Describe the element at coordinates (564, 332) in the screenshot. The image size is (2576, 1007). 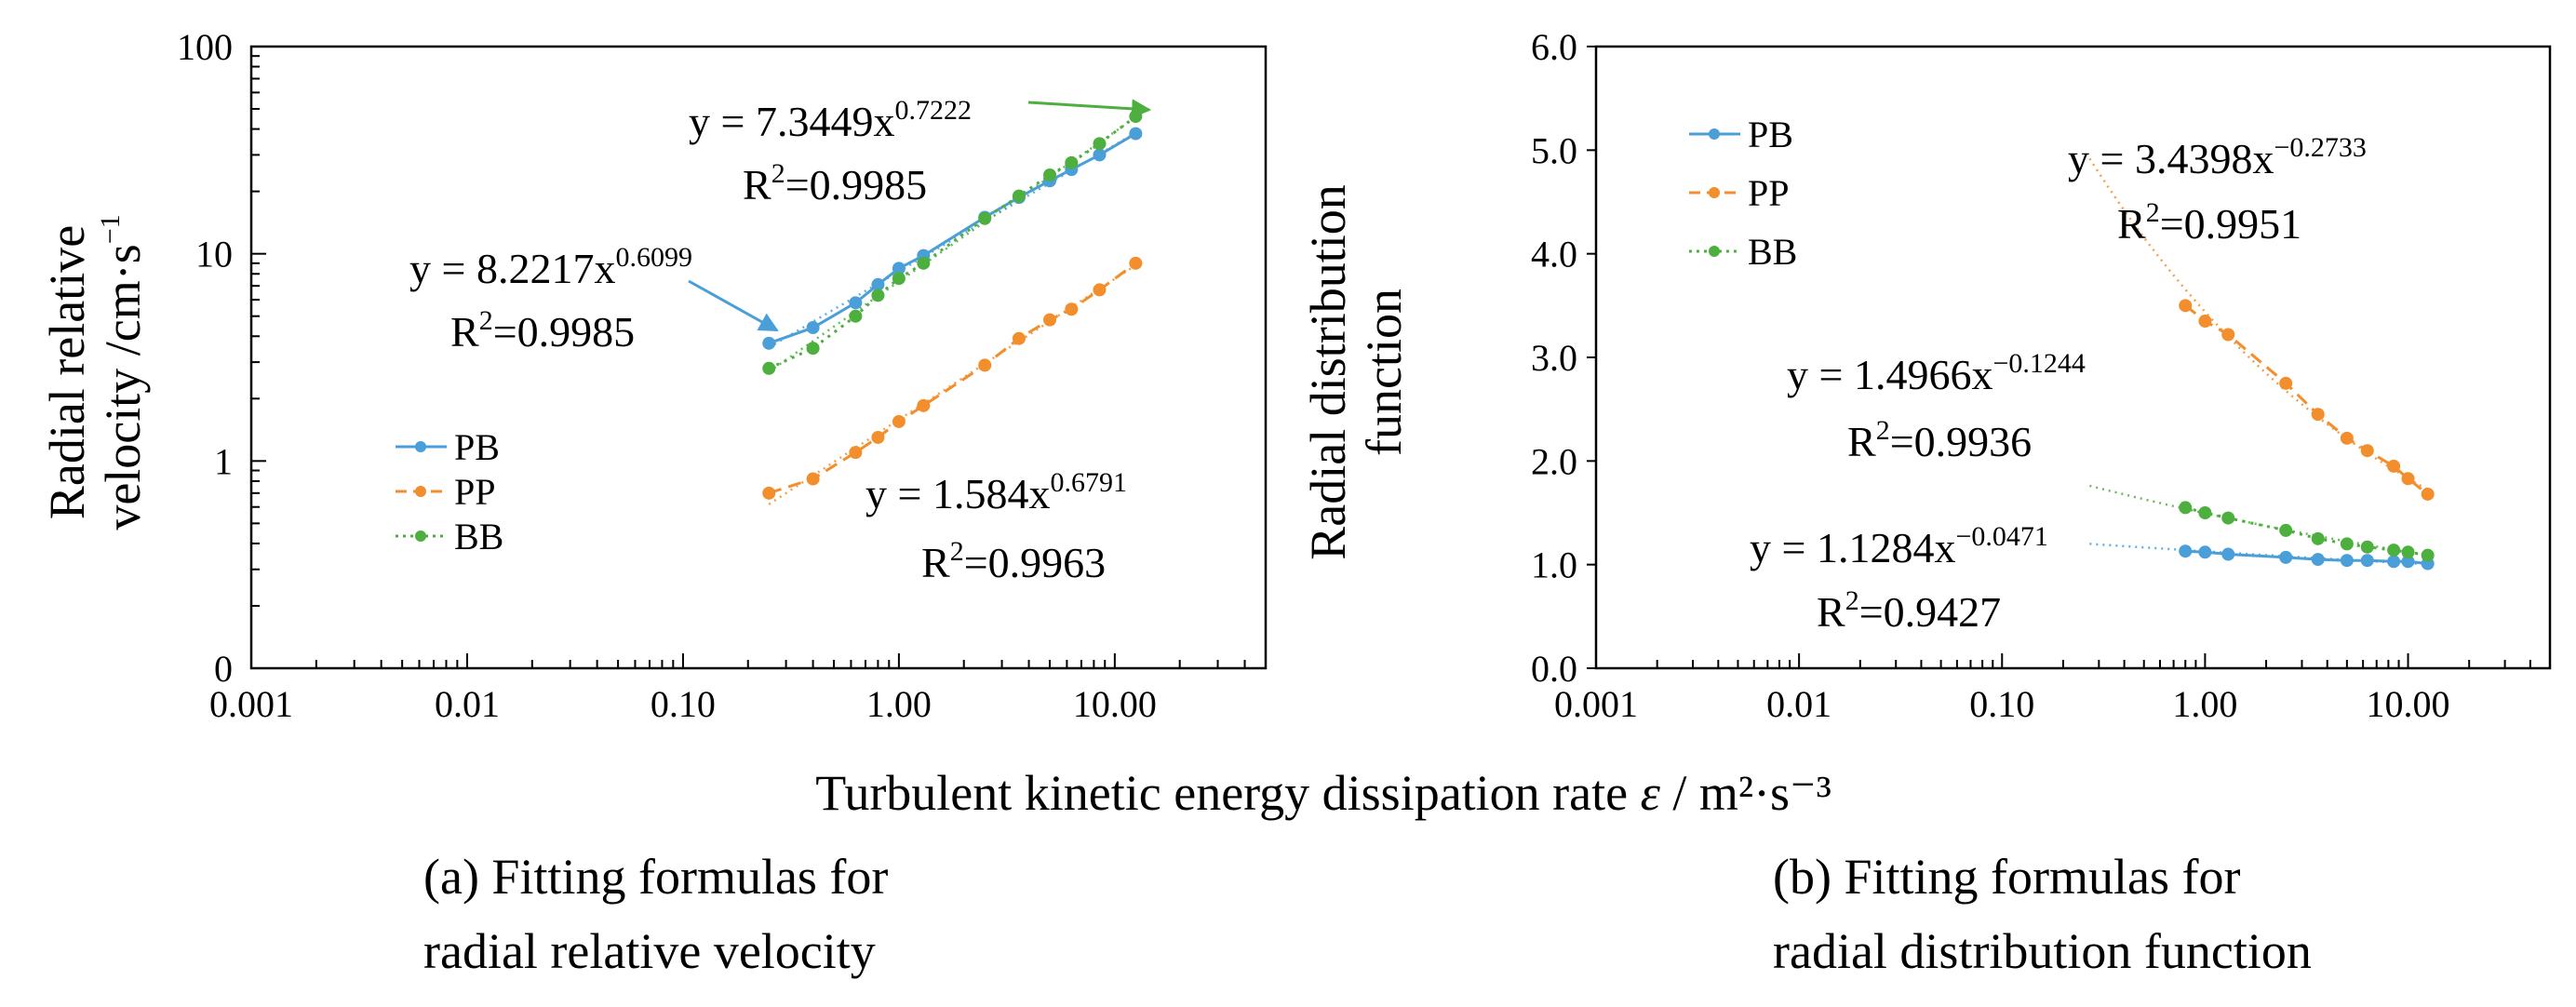
I see `chart-a-pb-r2-value: =0.9985` at that location.